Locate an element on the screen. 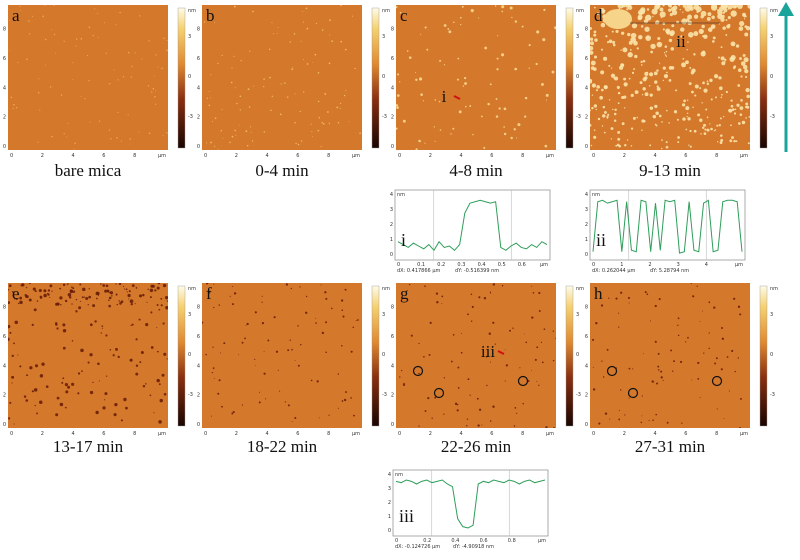 This screenshot has height=560, width=800. x-tick-label: 4 is located at coordinates (461, 156).